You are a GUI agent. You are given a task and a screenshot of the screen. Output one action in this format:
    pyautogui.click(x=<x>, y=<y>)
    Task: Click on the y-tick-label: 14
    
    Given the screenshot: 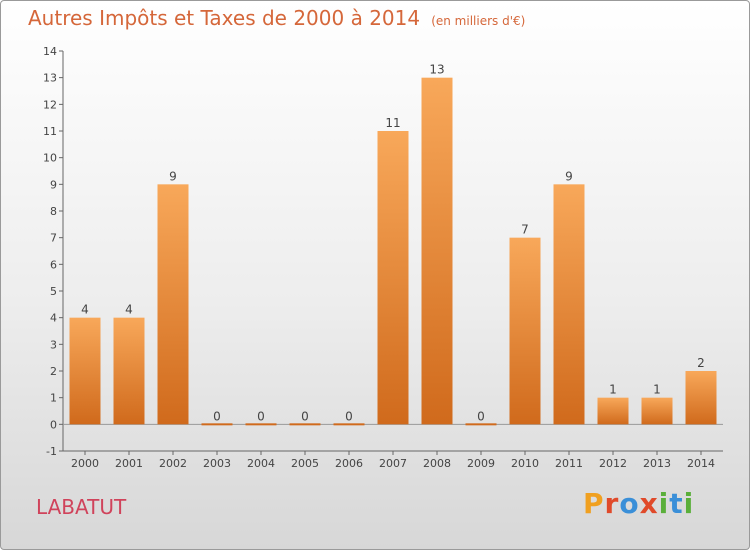 What is the action you would take?
    pyautogui.click(x=50, y=51)
    